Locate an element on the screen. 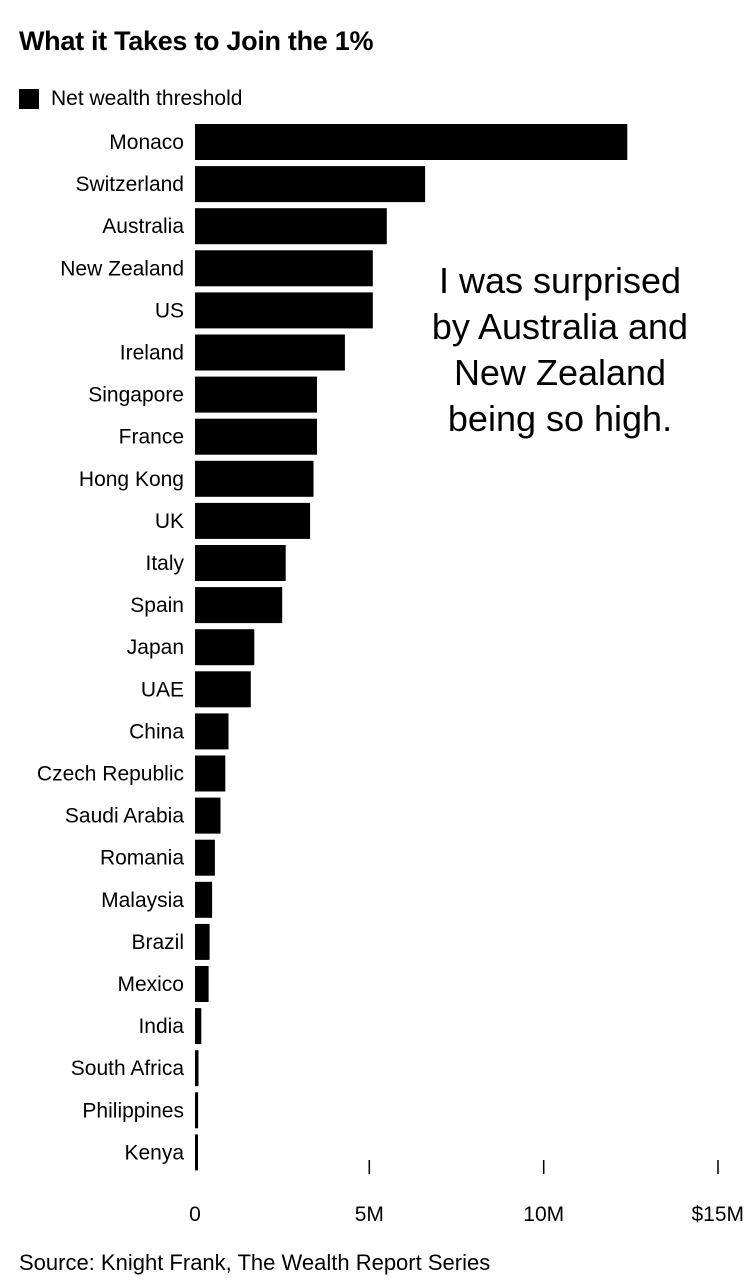 The width and height of the screenshot is (756, 1280). category-label: Ireland is located at coordinates (152, 353).